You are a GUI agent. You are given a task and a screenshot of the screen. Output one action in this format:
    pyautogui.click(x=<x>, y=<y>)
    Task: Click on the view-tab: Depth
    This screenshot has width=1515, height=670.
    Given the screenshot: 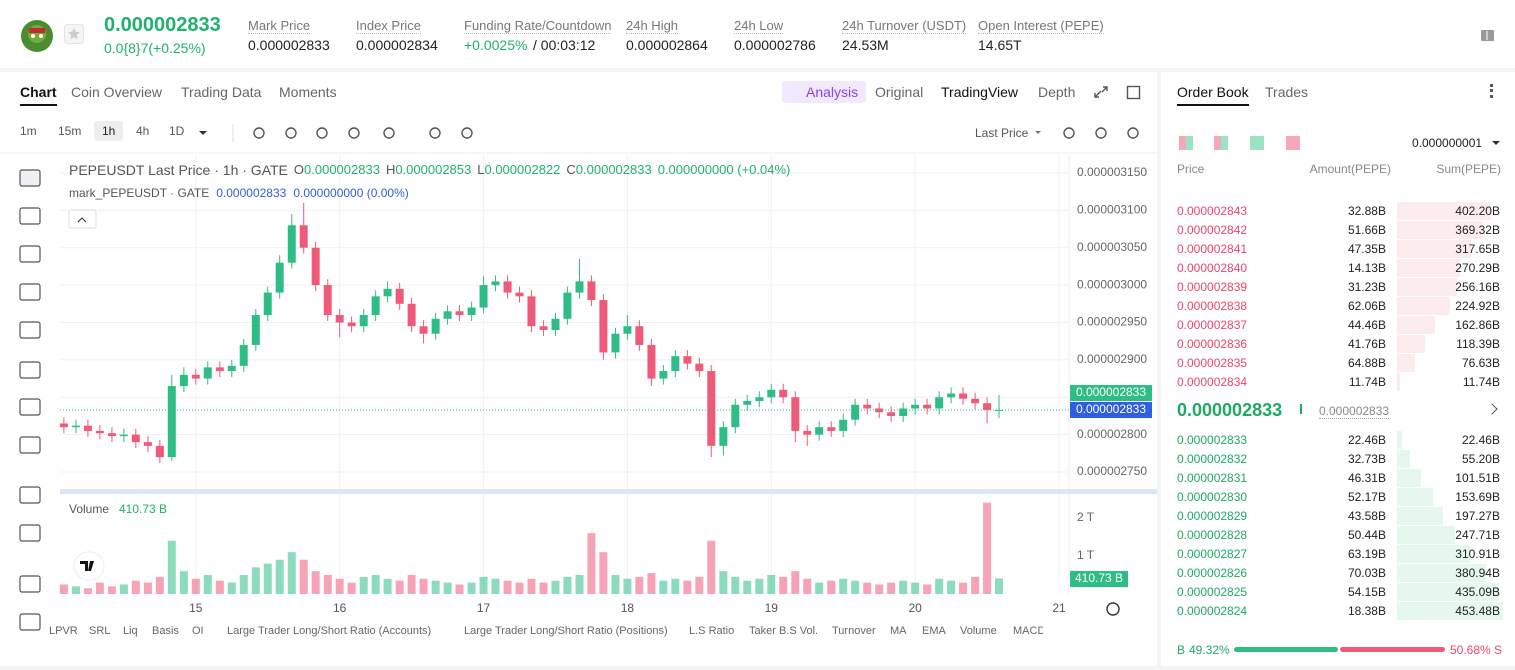 What is the action you would take?
    pyautogui.click(x=1057, y=92)
    